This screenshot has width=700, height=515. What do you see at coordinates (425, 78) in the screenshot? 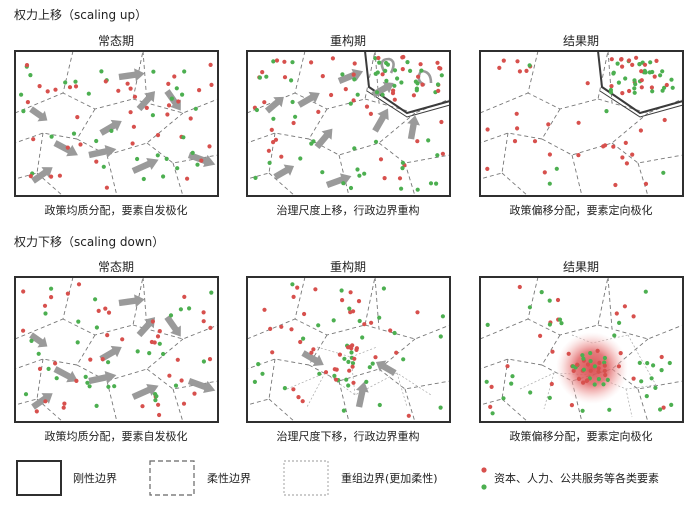
I see `swirl-arrow` at bounding box center [425, 78].